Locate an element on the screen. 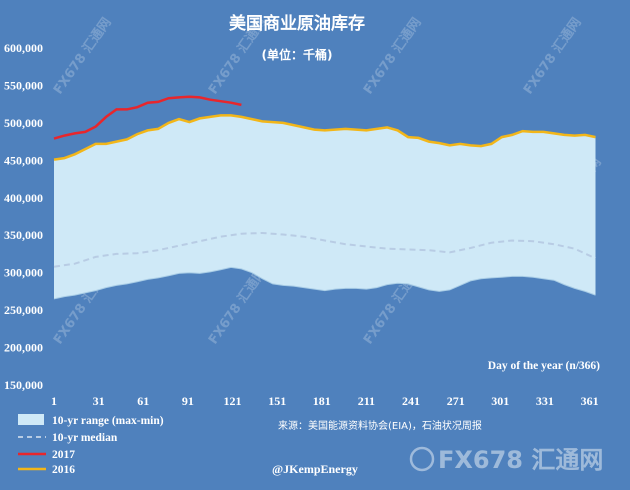  y-tick-label: 600,000 is located at coordinates (23, 48).